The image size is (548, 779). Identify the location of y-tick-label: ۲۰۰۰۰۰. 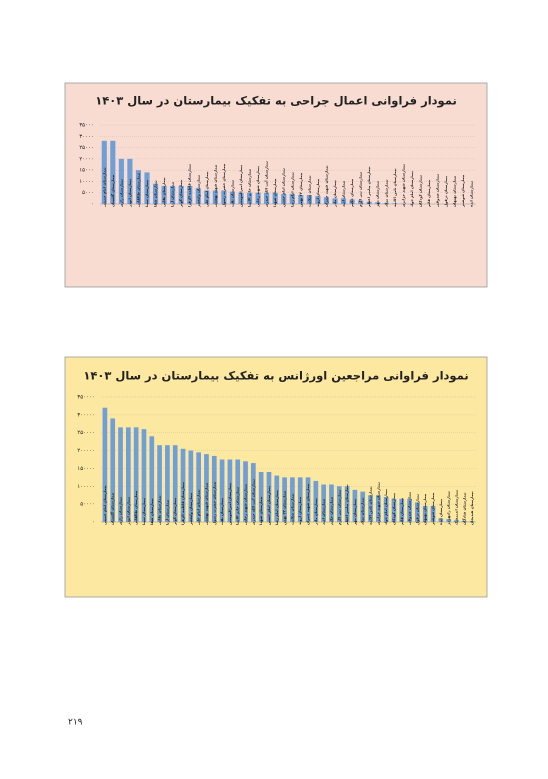
(86, 451).